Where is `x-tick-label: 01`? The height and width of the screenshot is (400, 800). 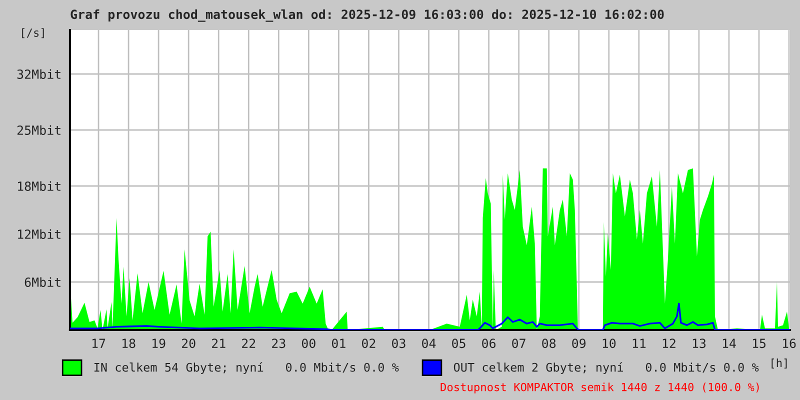
x-tick-label: 01 is located at coordinates (339, 343).